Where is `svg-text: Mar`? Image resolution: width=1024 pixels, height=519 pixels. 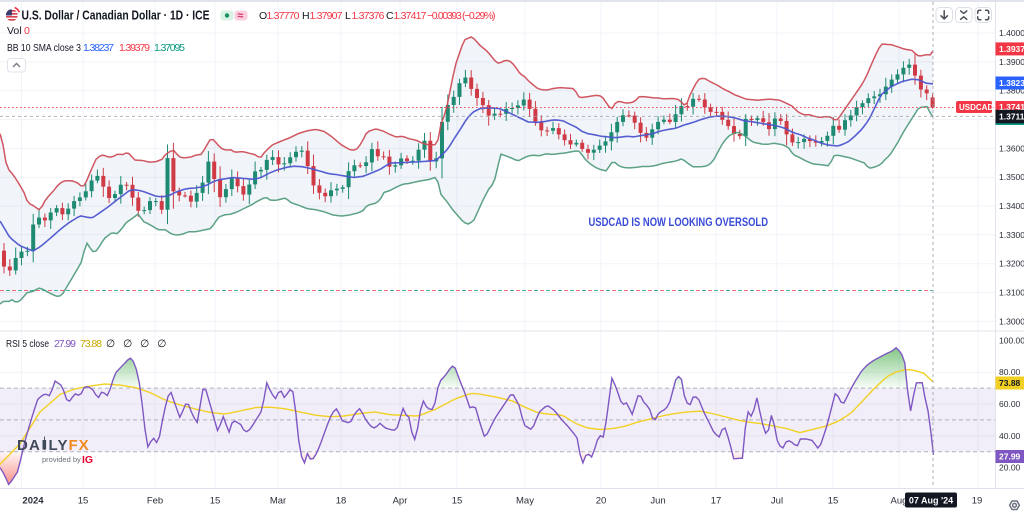 svg-text: Mar is located at coordinates (278, 501).